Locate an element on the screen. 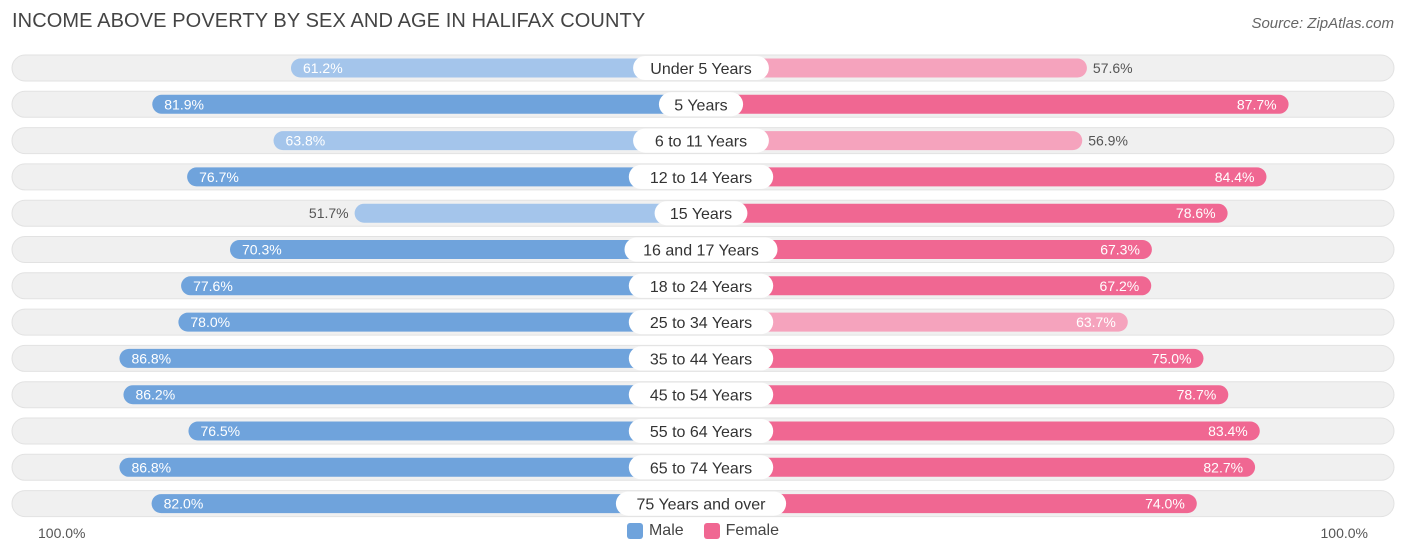  category-label: 6 to 11 Years is located at coordinates (701, 142).